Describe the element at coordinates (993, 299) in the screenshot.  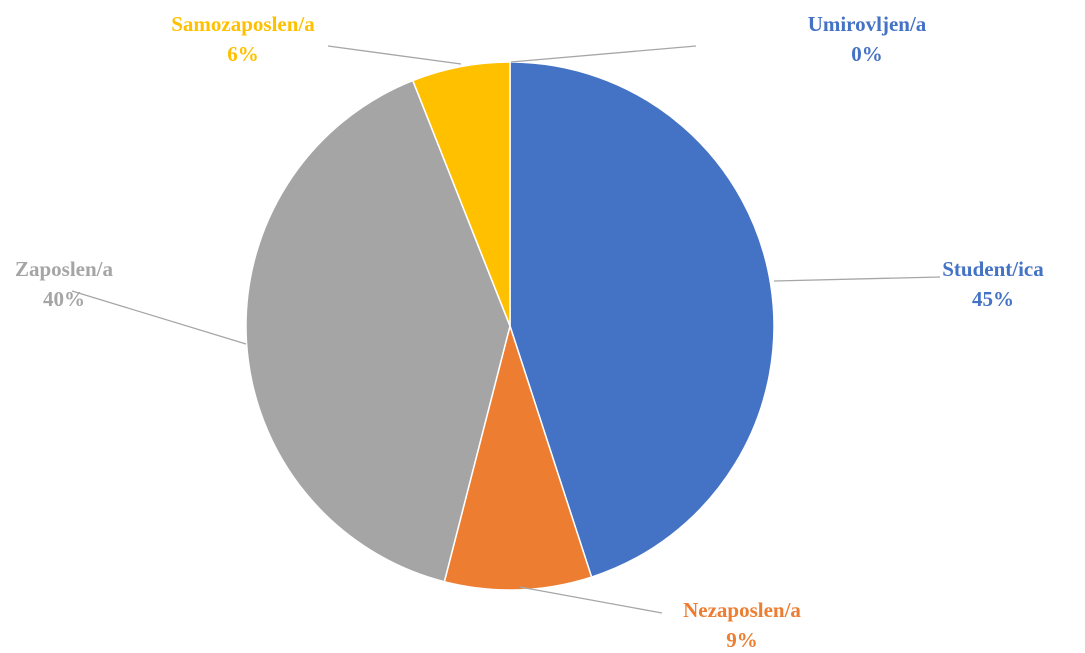
I see `value-label: 45%` at that location.